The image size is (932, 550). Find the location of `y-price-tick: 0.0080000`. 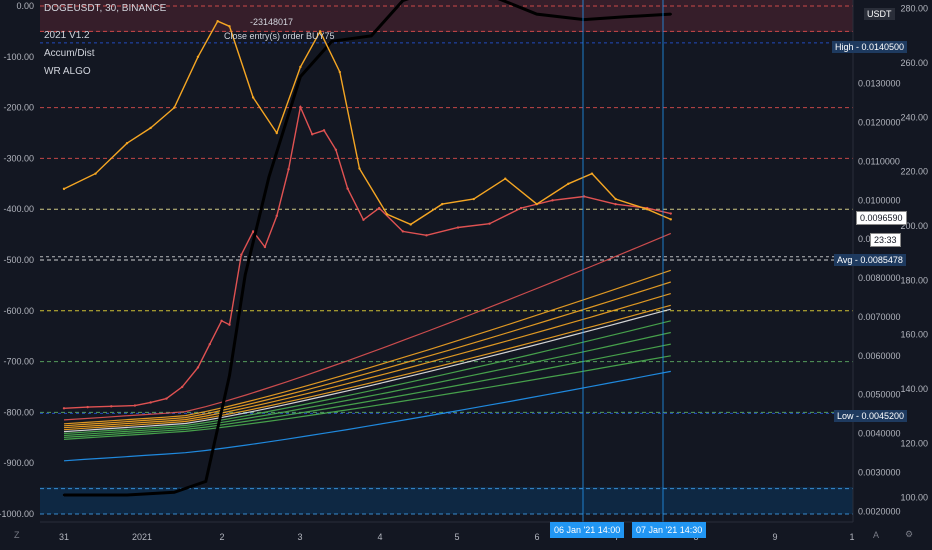

y-price-tick: 0.0080000 is located at coordinates (879, 278).